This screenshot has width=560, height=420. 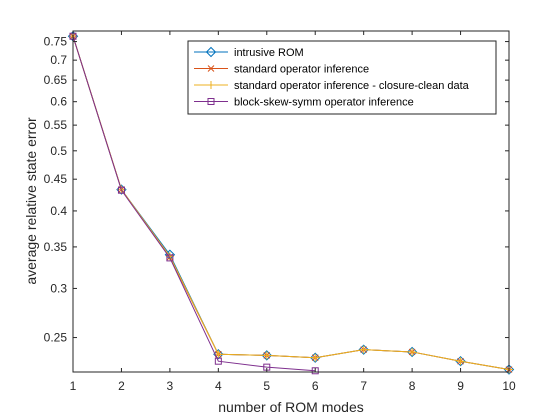 What do you see at coordinates (56, 42) in the screenshot?
I see `y-tick-label: 0.75` at bounding box center [56, 42].